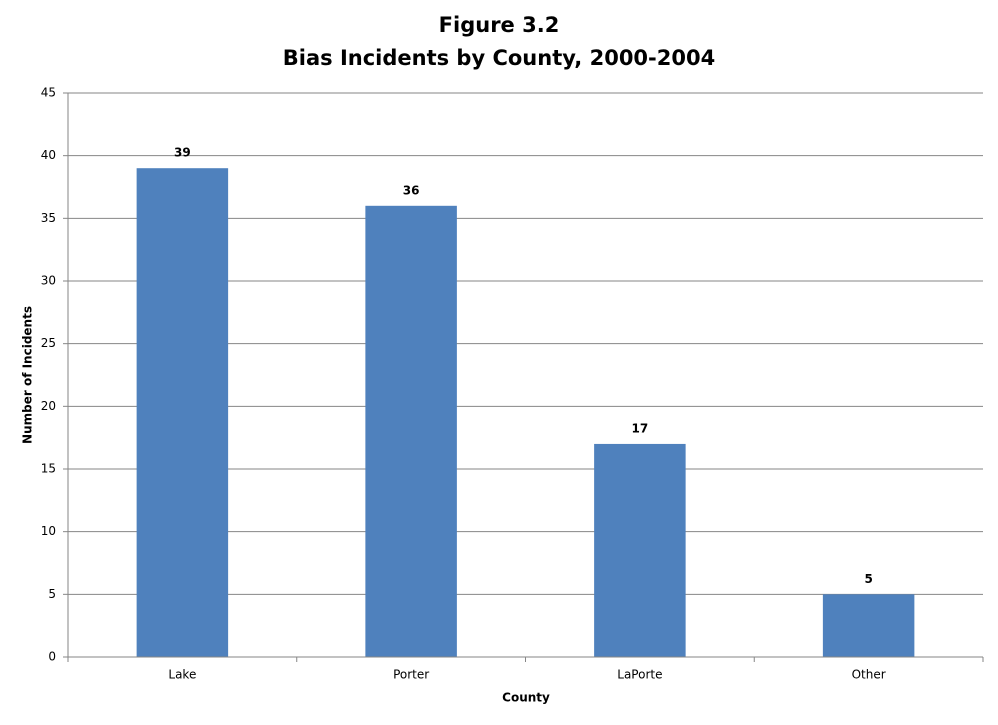 This screenshot has width=998, height=725. Describe the element at coordinates (869, 675) in the screenshot. I see `x-tick-label: Other` at that location.